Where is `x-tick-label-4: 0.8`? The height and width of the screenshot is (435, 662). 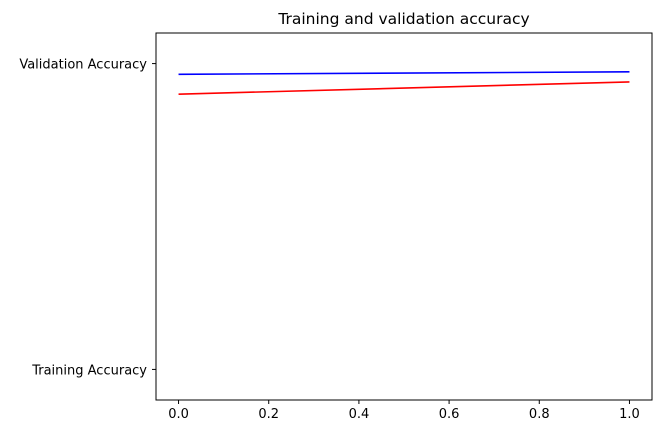 x-tick-label-4: 0.8 is located at coordinates (539, 414).